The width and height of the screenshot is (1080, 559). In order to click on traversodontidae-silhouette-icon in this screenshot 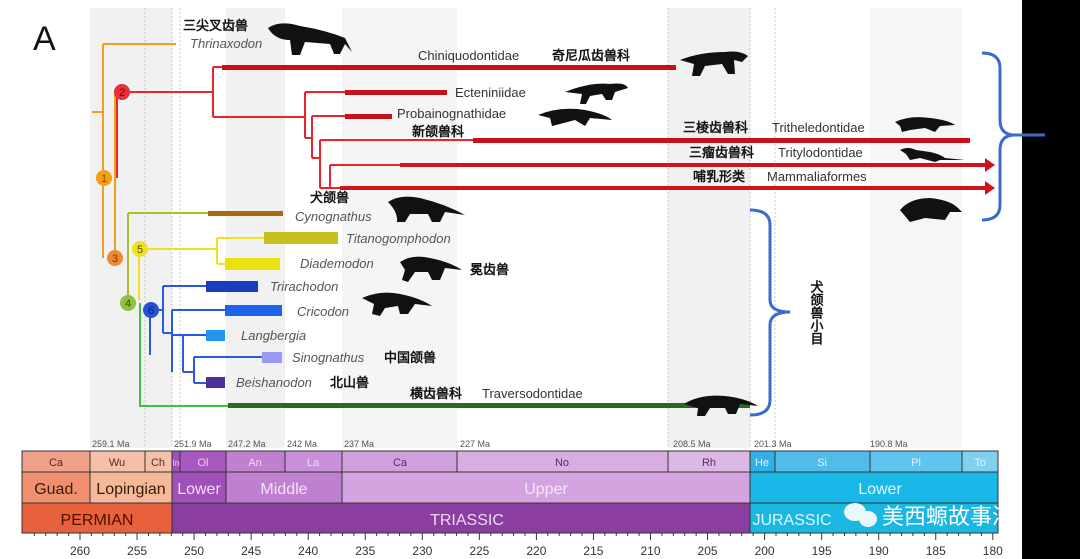, I will do `click(721, 405)`.